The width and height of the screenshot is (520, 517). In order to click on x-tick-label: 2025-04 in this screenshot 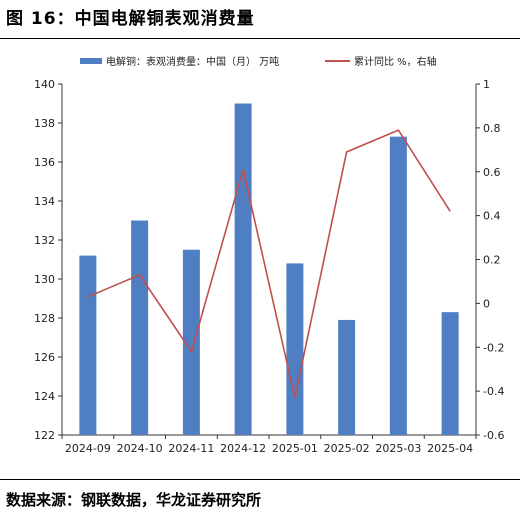, I will do `click(450, 448)`.